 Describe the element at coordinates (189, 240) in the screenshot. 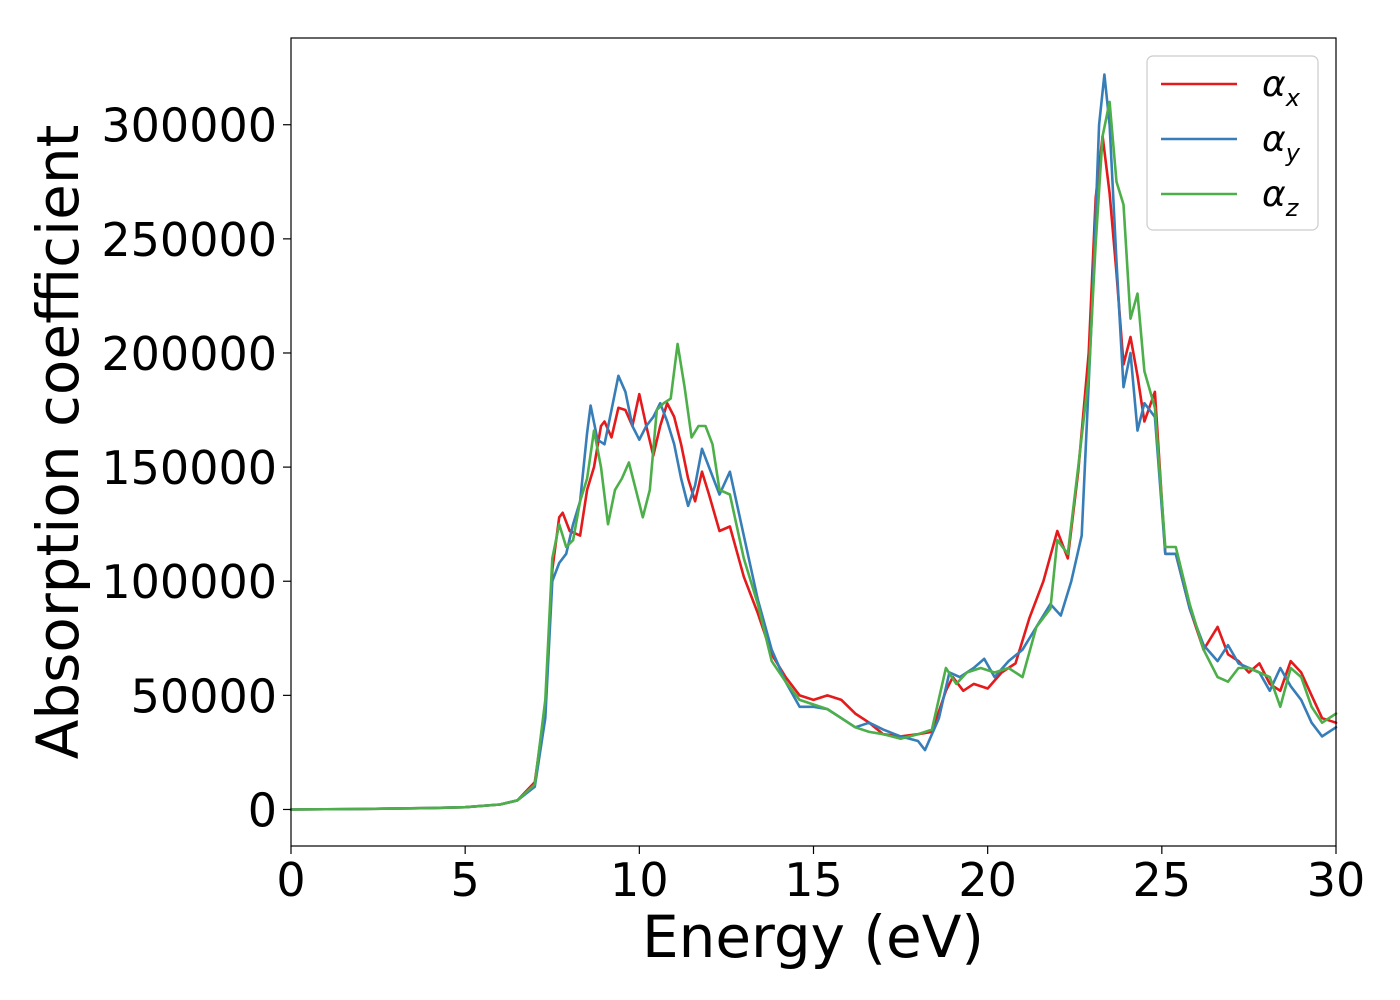

I see `y-tick-label: 250000` at that location.